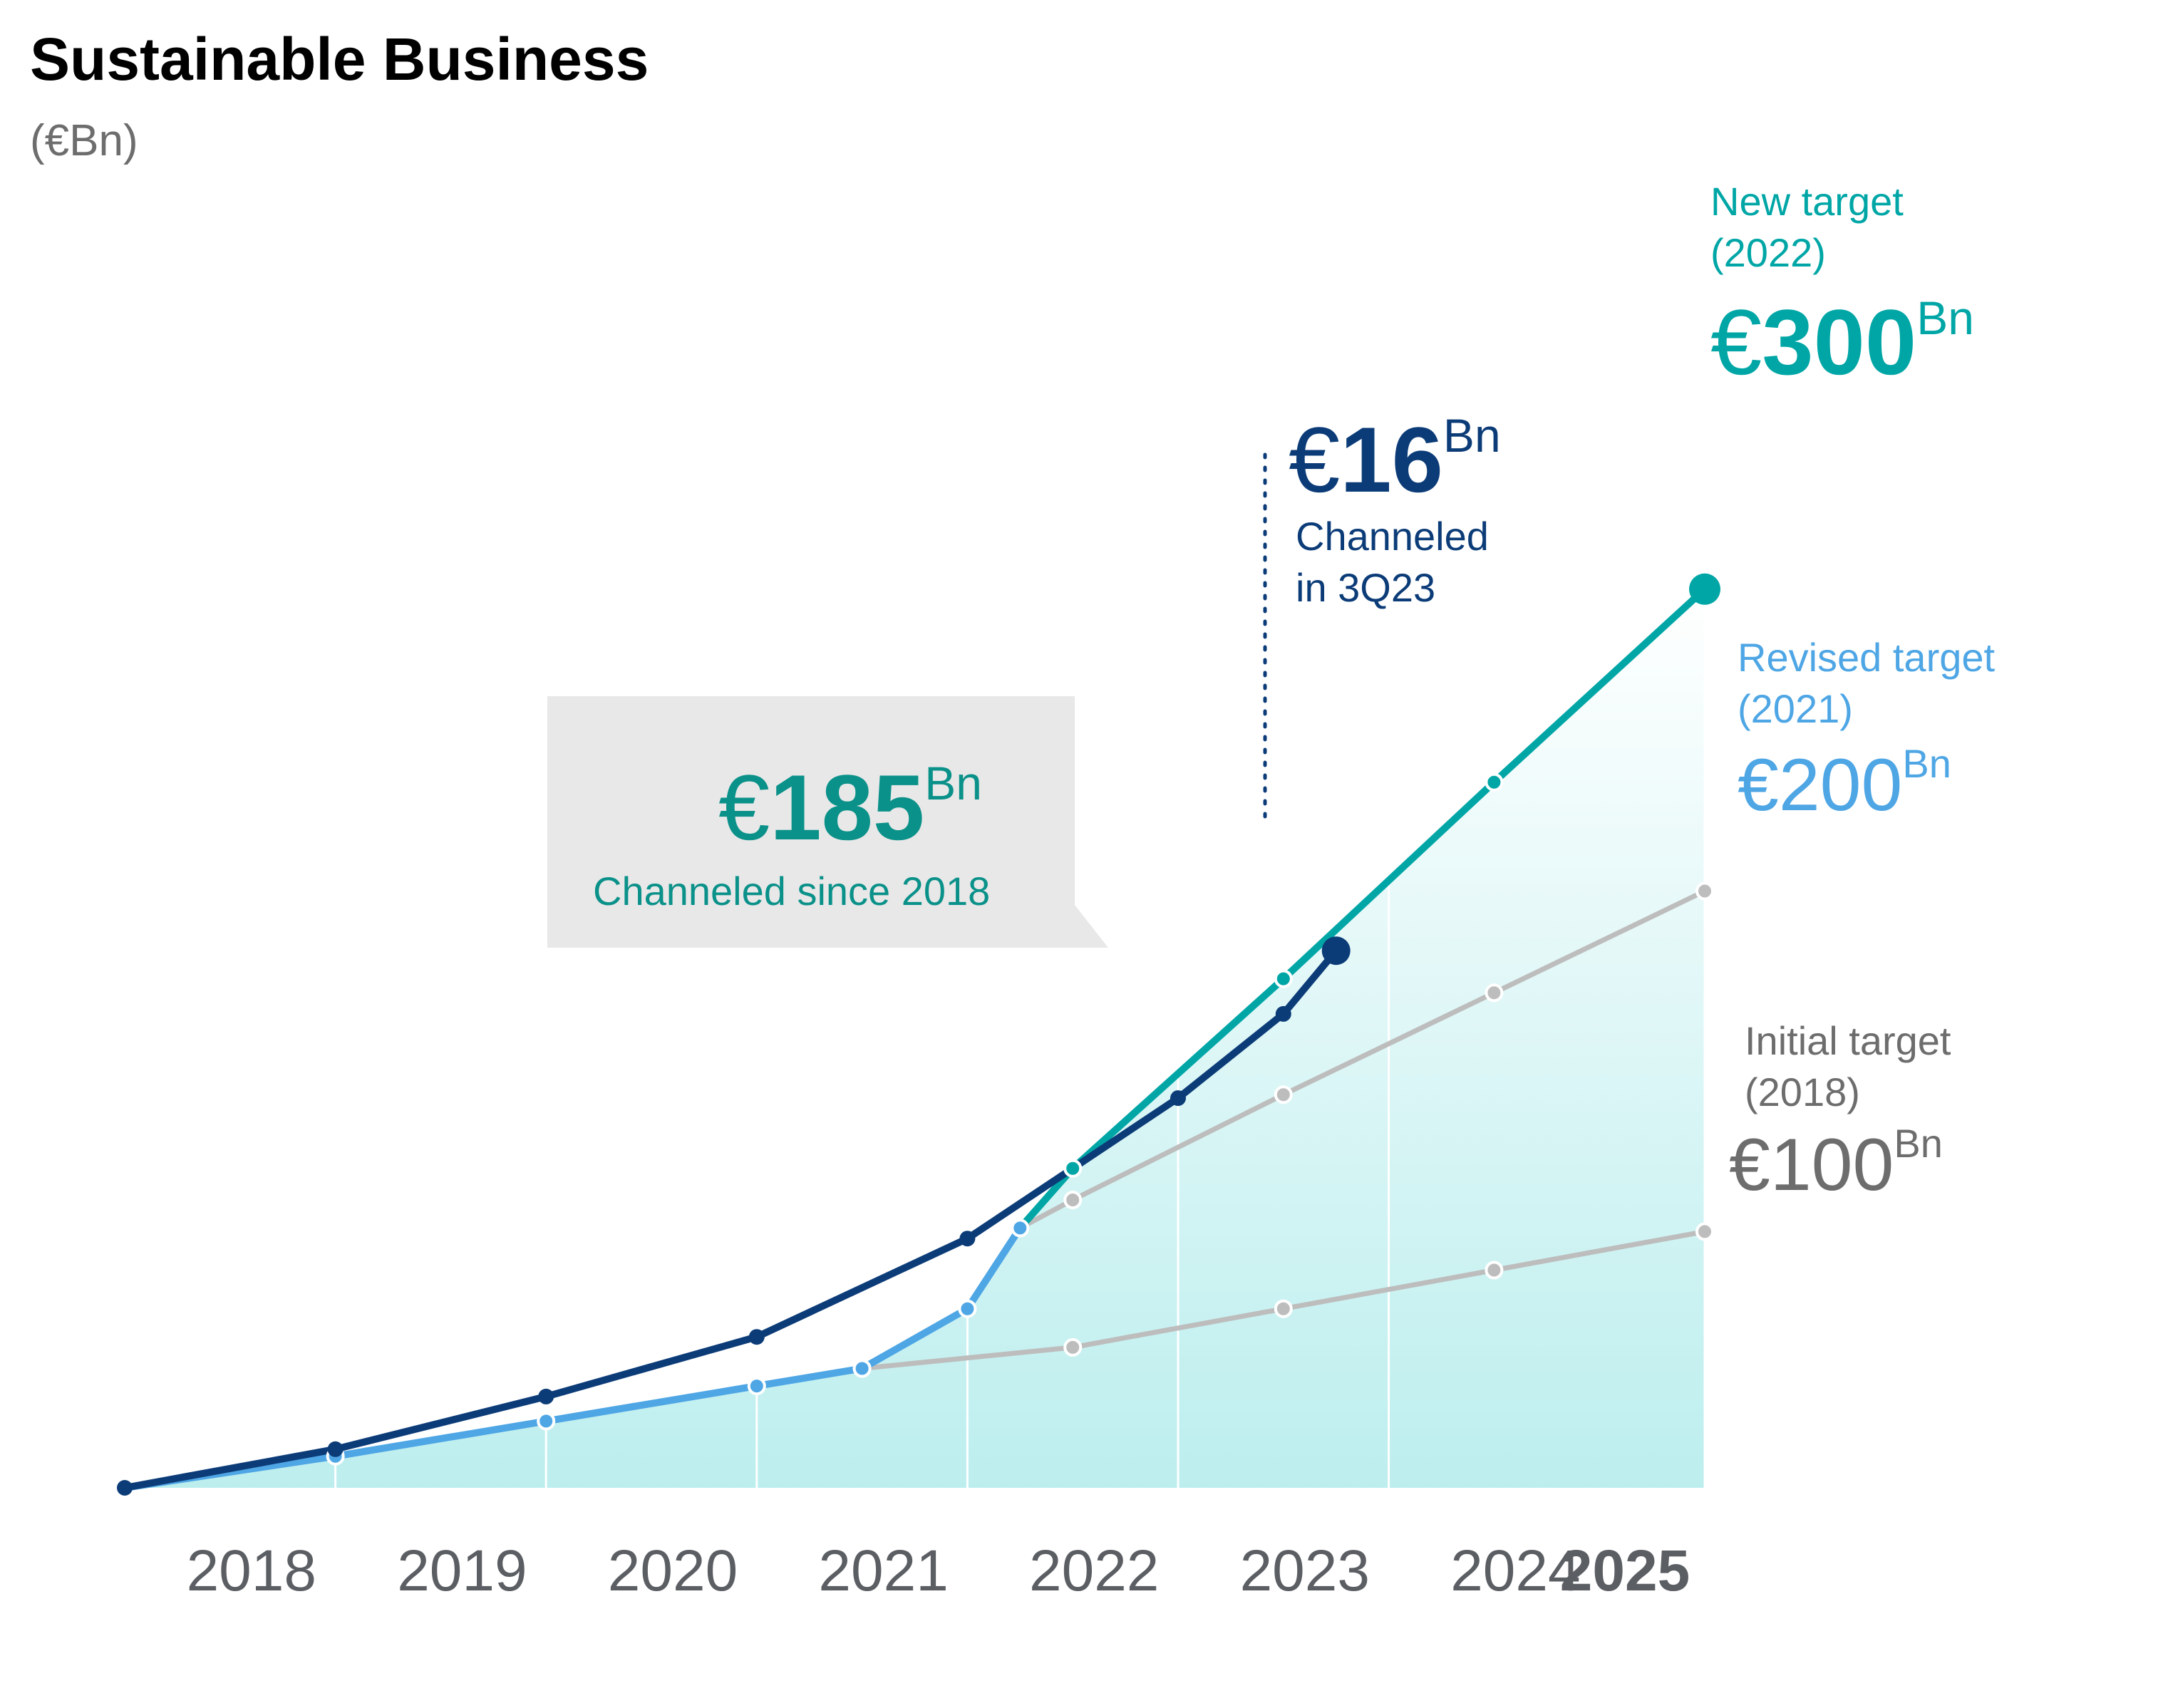 This screenshot has width=2168, height=1708. I want to click on revised-target-label-line1: Revised target, so click(1867, 657).